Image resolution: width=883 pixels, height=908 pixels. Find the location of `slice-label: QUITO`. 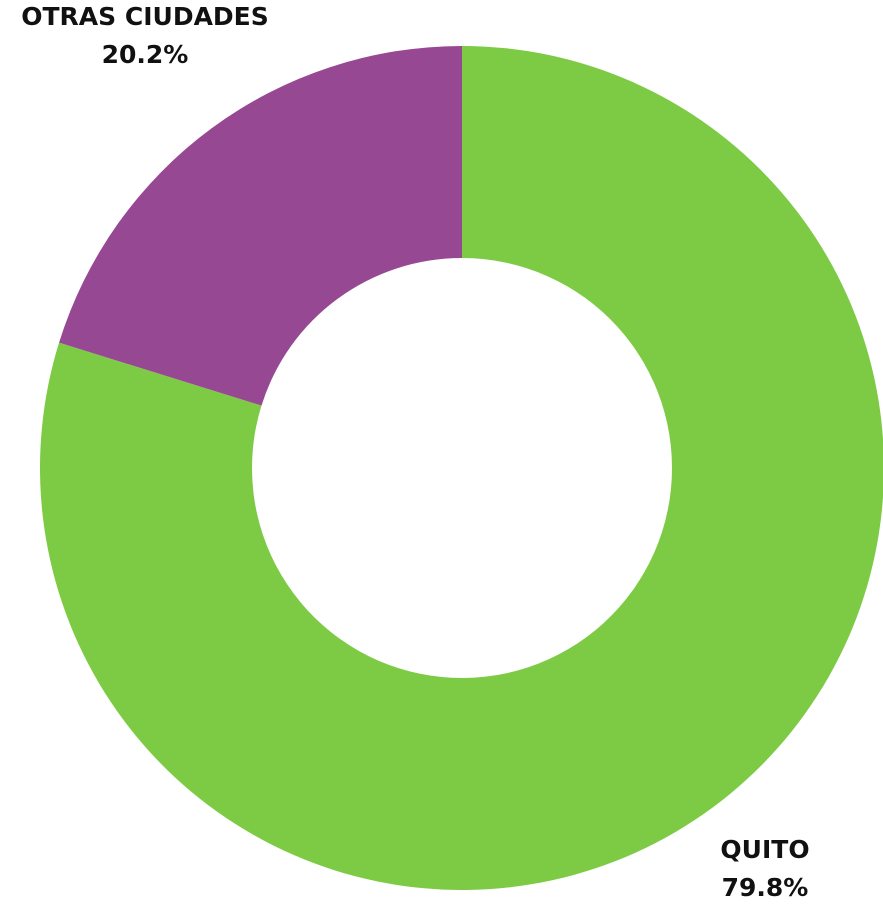

slice-label: QUITO is located at coordinates (764, 849).